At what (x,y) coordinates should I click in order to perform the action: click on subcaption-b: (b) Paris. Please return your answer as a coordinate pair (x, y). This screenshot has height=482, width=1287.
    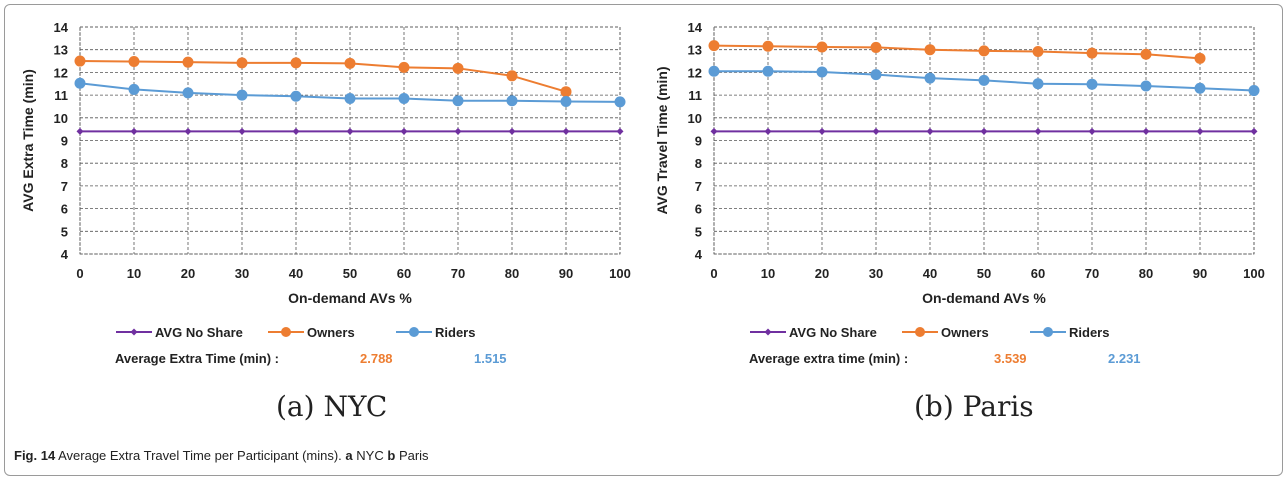
    Looking at the image, I should click on (974, 406).